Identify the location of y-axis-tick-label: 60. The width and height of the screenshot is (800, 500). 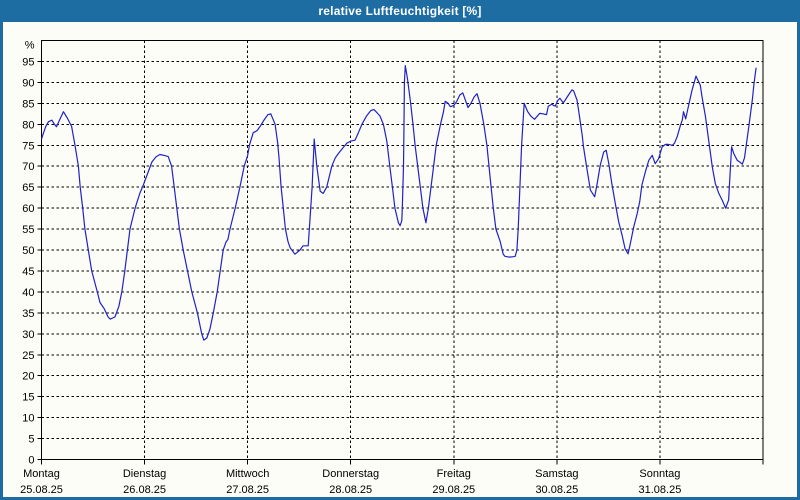
(28, 209).